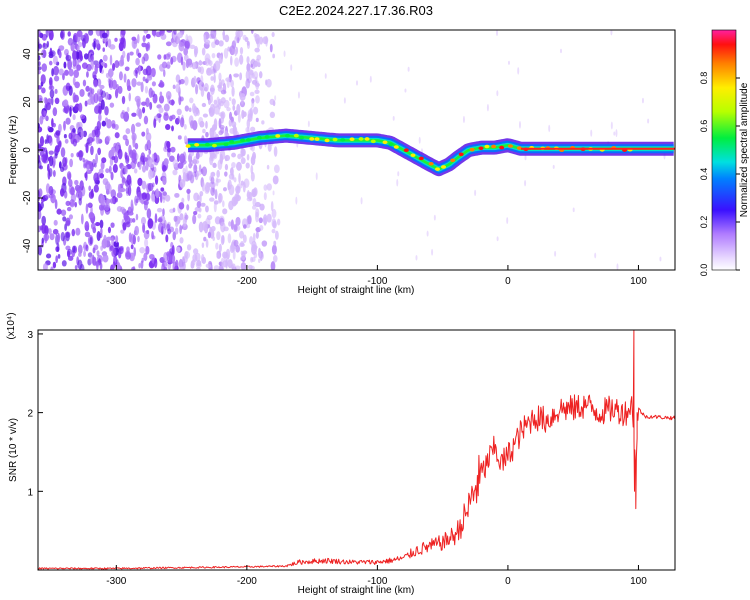 The height and width of the screenshot is (600, 750). Describe the element at coordinates (30, 492) in the screenshot. I see `snr-y-tick-label: 1` at that location.